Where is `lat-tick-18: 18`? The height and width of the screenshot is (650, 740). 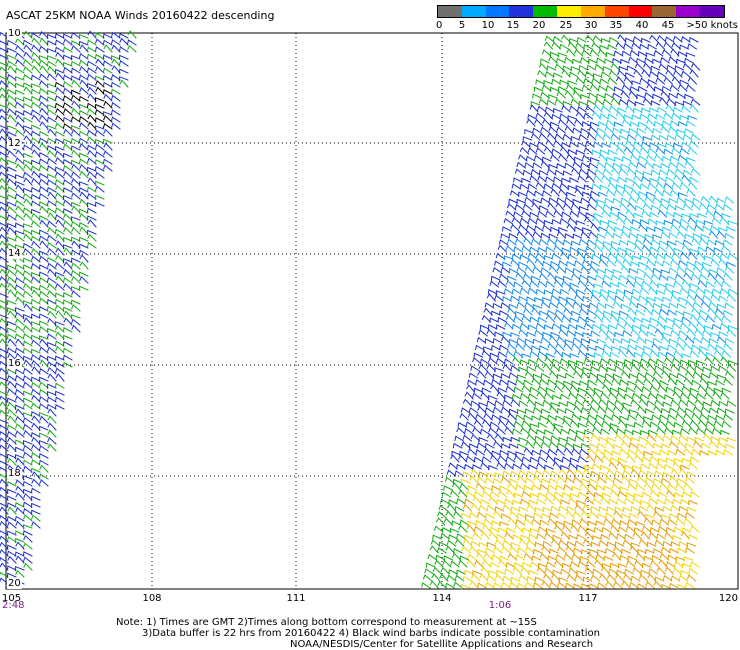 lat-tick-18: 18 is located at coordinates (14, 473).